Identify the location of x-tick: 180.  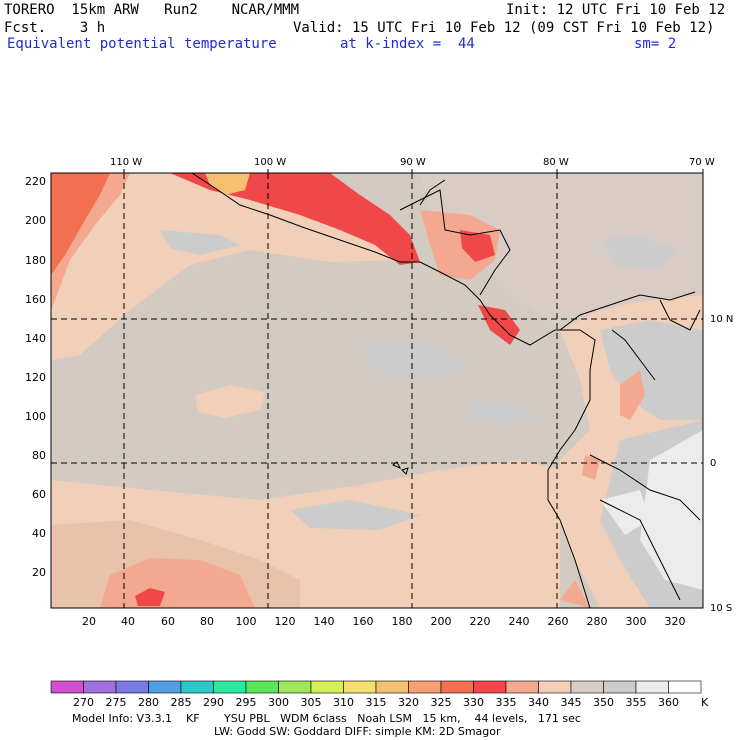
(402, 621).